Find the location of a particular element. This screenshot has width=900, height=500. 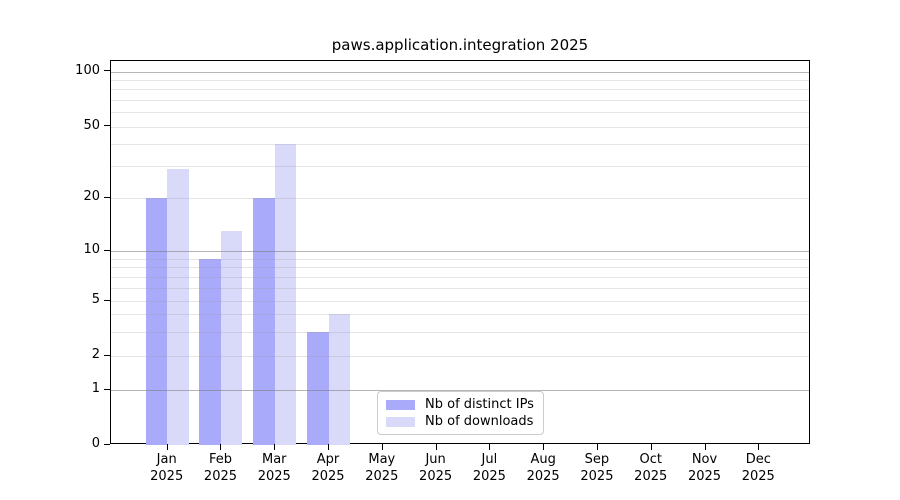

x-tick-label-aug: Aug 2025 is located at coordinates (543, 468).